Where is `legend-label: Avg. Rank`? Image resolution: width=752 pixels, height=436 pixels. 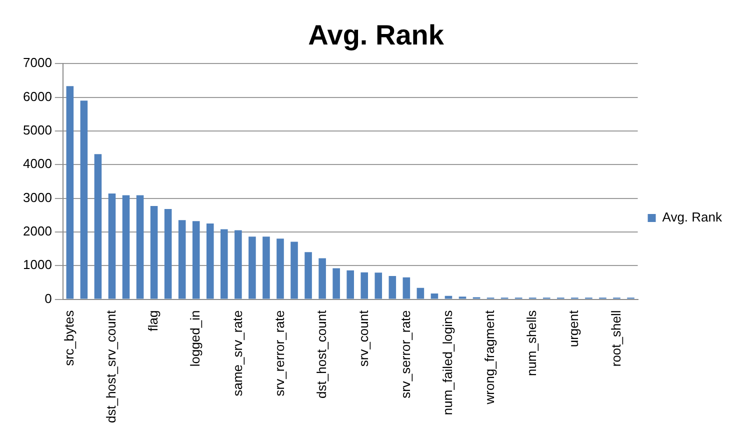 legend-label: Avg. Rank is located at coordinates (692, 217).